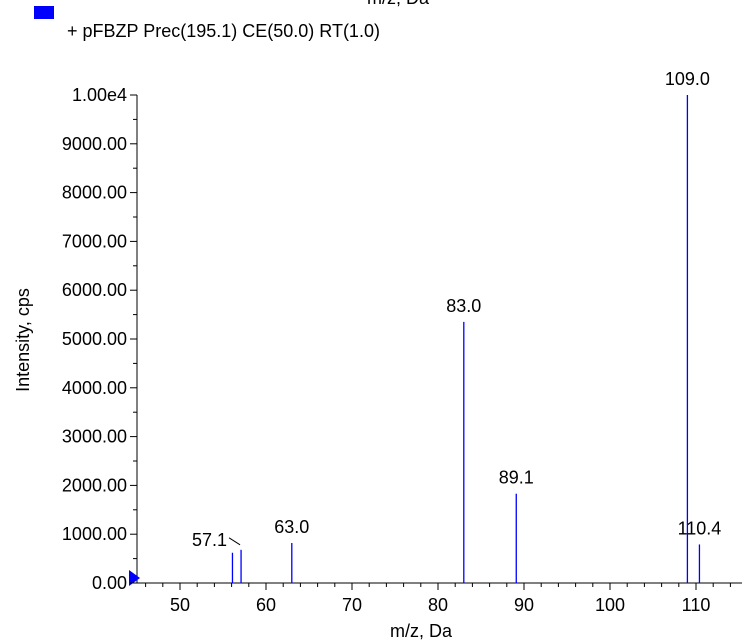  I want to click on y-tick-label: 2000.00, so click(94, 485).